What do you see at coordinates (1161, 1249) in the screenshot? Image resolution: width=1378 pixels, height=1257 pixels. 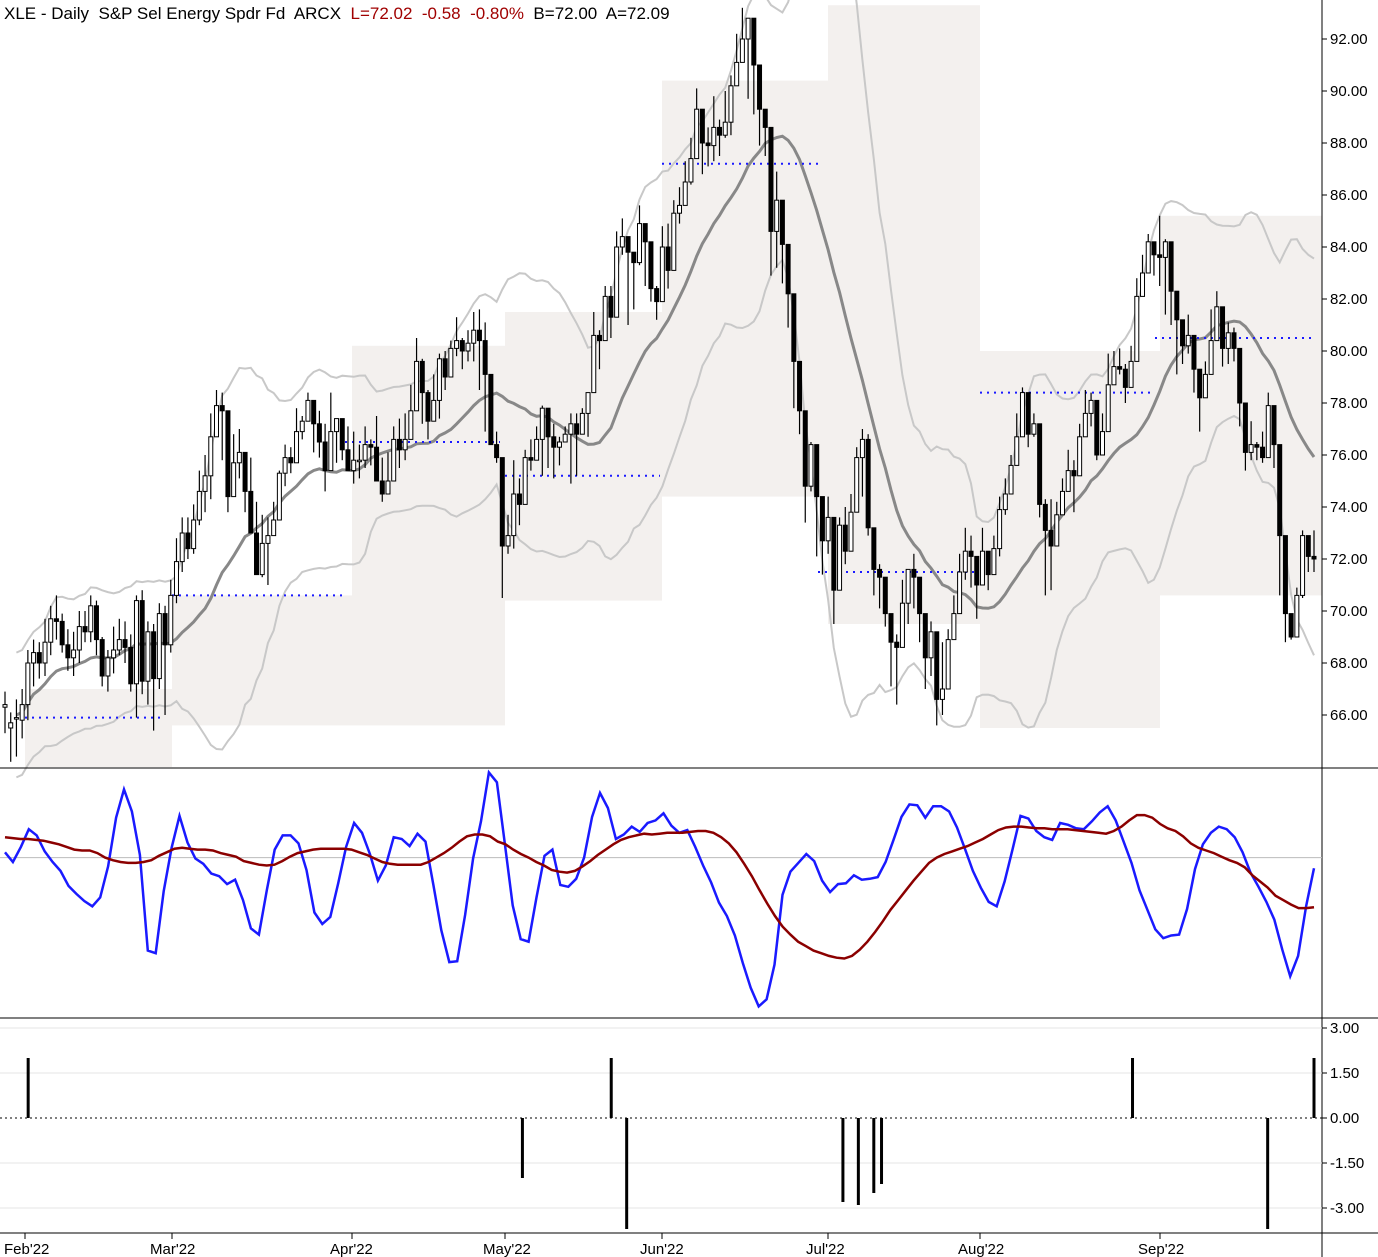 I see `x-tick-label: Sep'22` at bounding box center [1161, 1249].